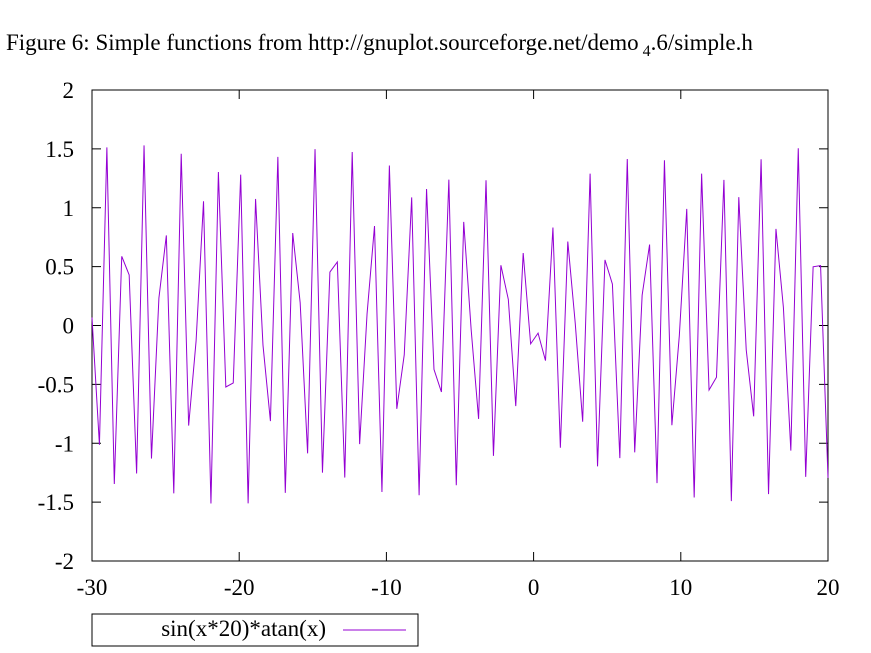 This screenshot has height=653, width=871. What do you see at coordinates (56, 502) in the screenshot?
I see `y-tick-label: -1.5` at bounding box center [56, 502].